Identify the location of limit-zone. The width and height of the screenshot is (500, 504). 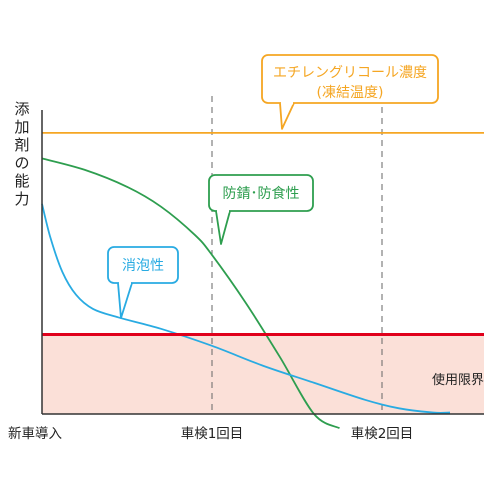
(263, 374).